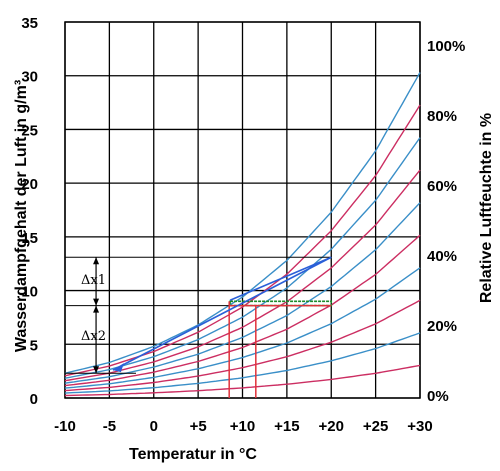  I want to click on x-tick-label: +20, so click(331, 426).